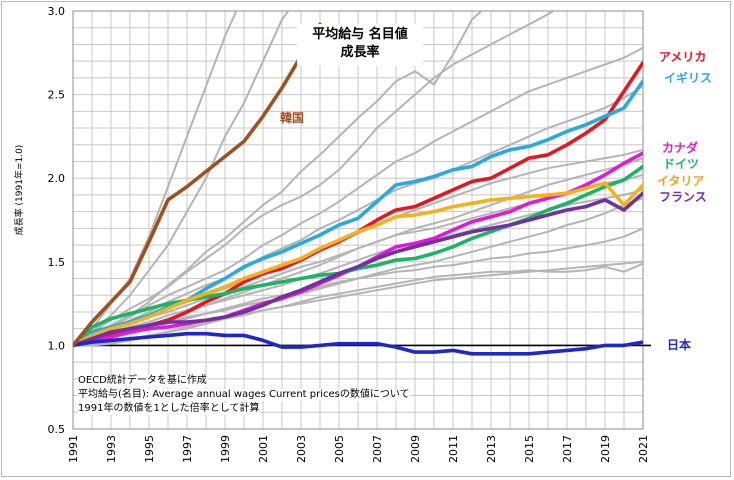 The height and width of the screenshot is (480, 734). What do you see at coordinates (57, 95) in the screenshot?
I see `y-tick-label: 2.5` at bounding box center [57, 95].